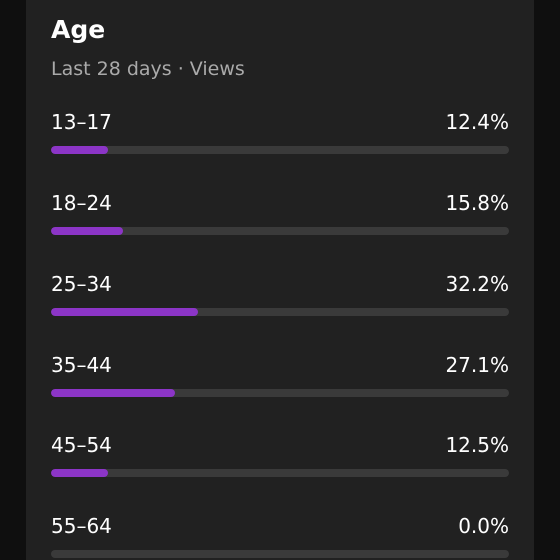 Image resolution: width=560 pixels, height=560 pixels. I want to click on age-row: 45–54 12.5%, so click(280, 457).